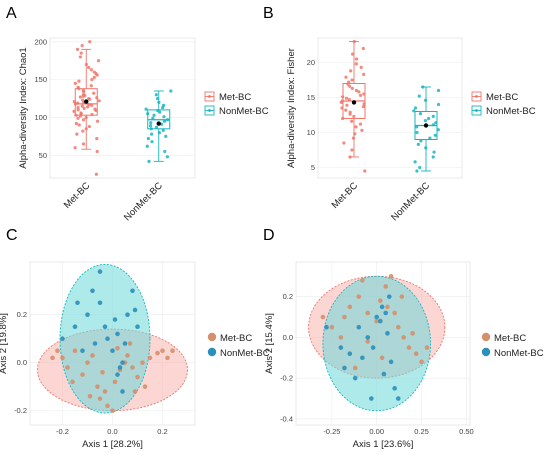  I want to click on y-tick-label: 50, so click(43, 155).